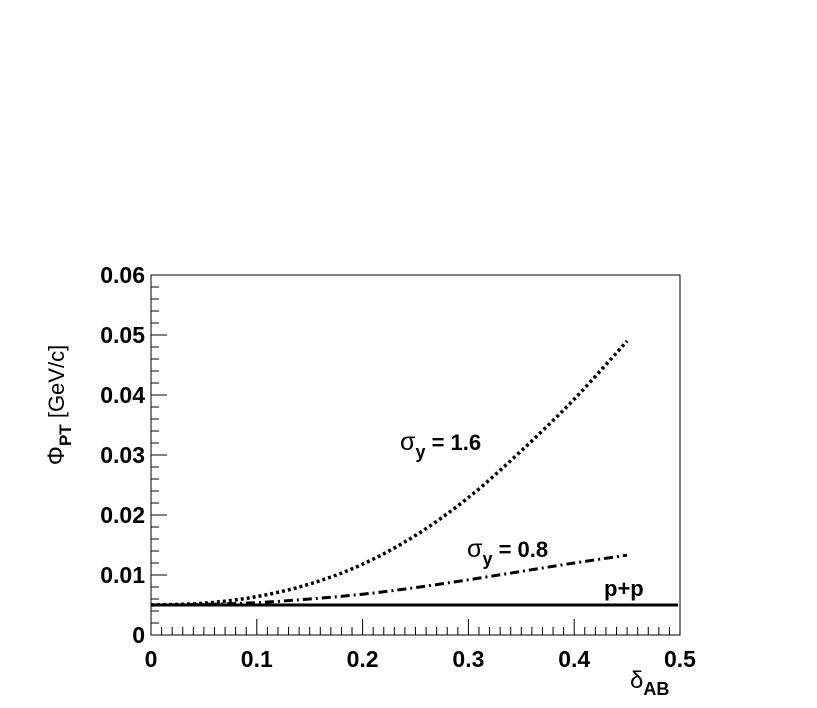  I want to click on x-axis-title: δAB, so click(649, 683).